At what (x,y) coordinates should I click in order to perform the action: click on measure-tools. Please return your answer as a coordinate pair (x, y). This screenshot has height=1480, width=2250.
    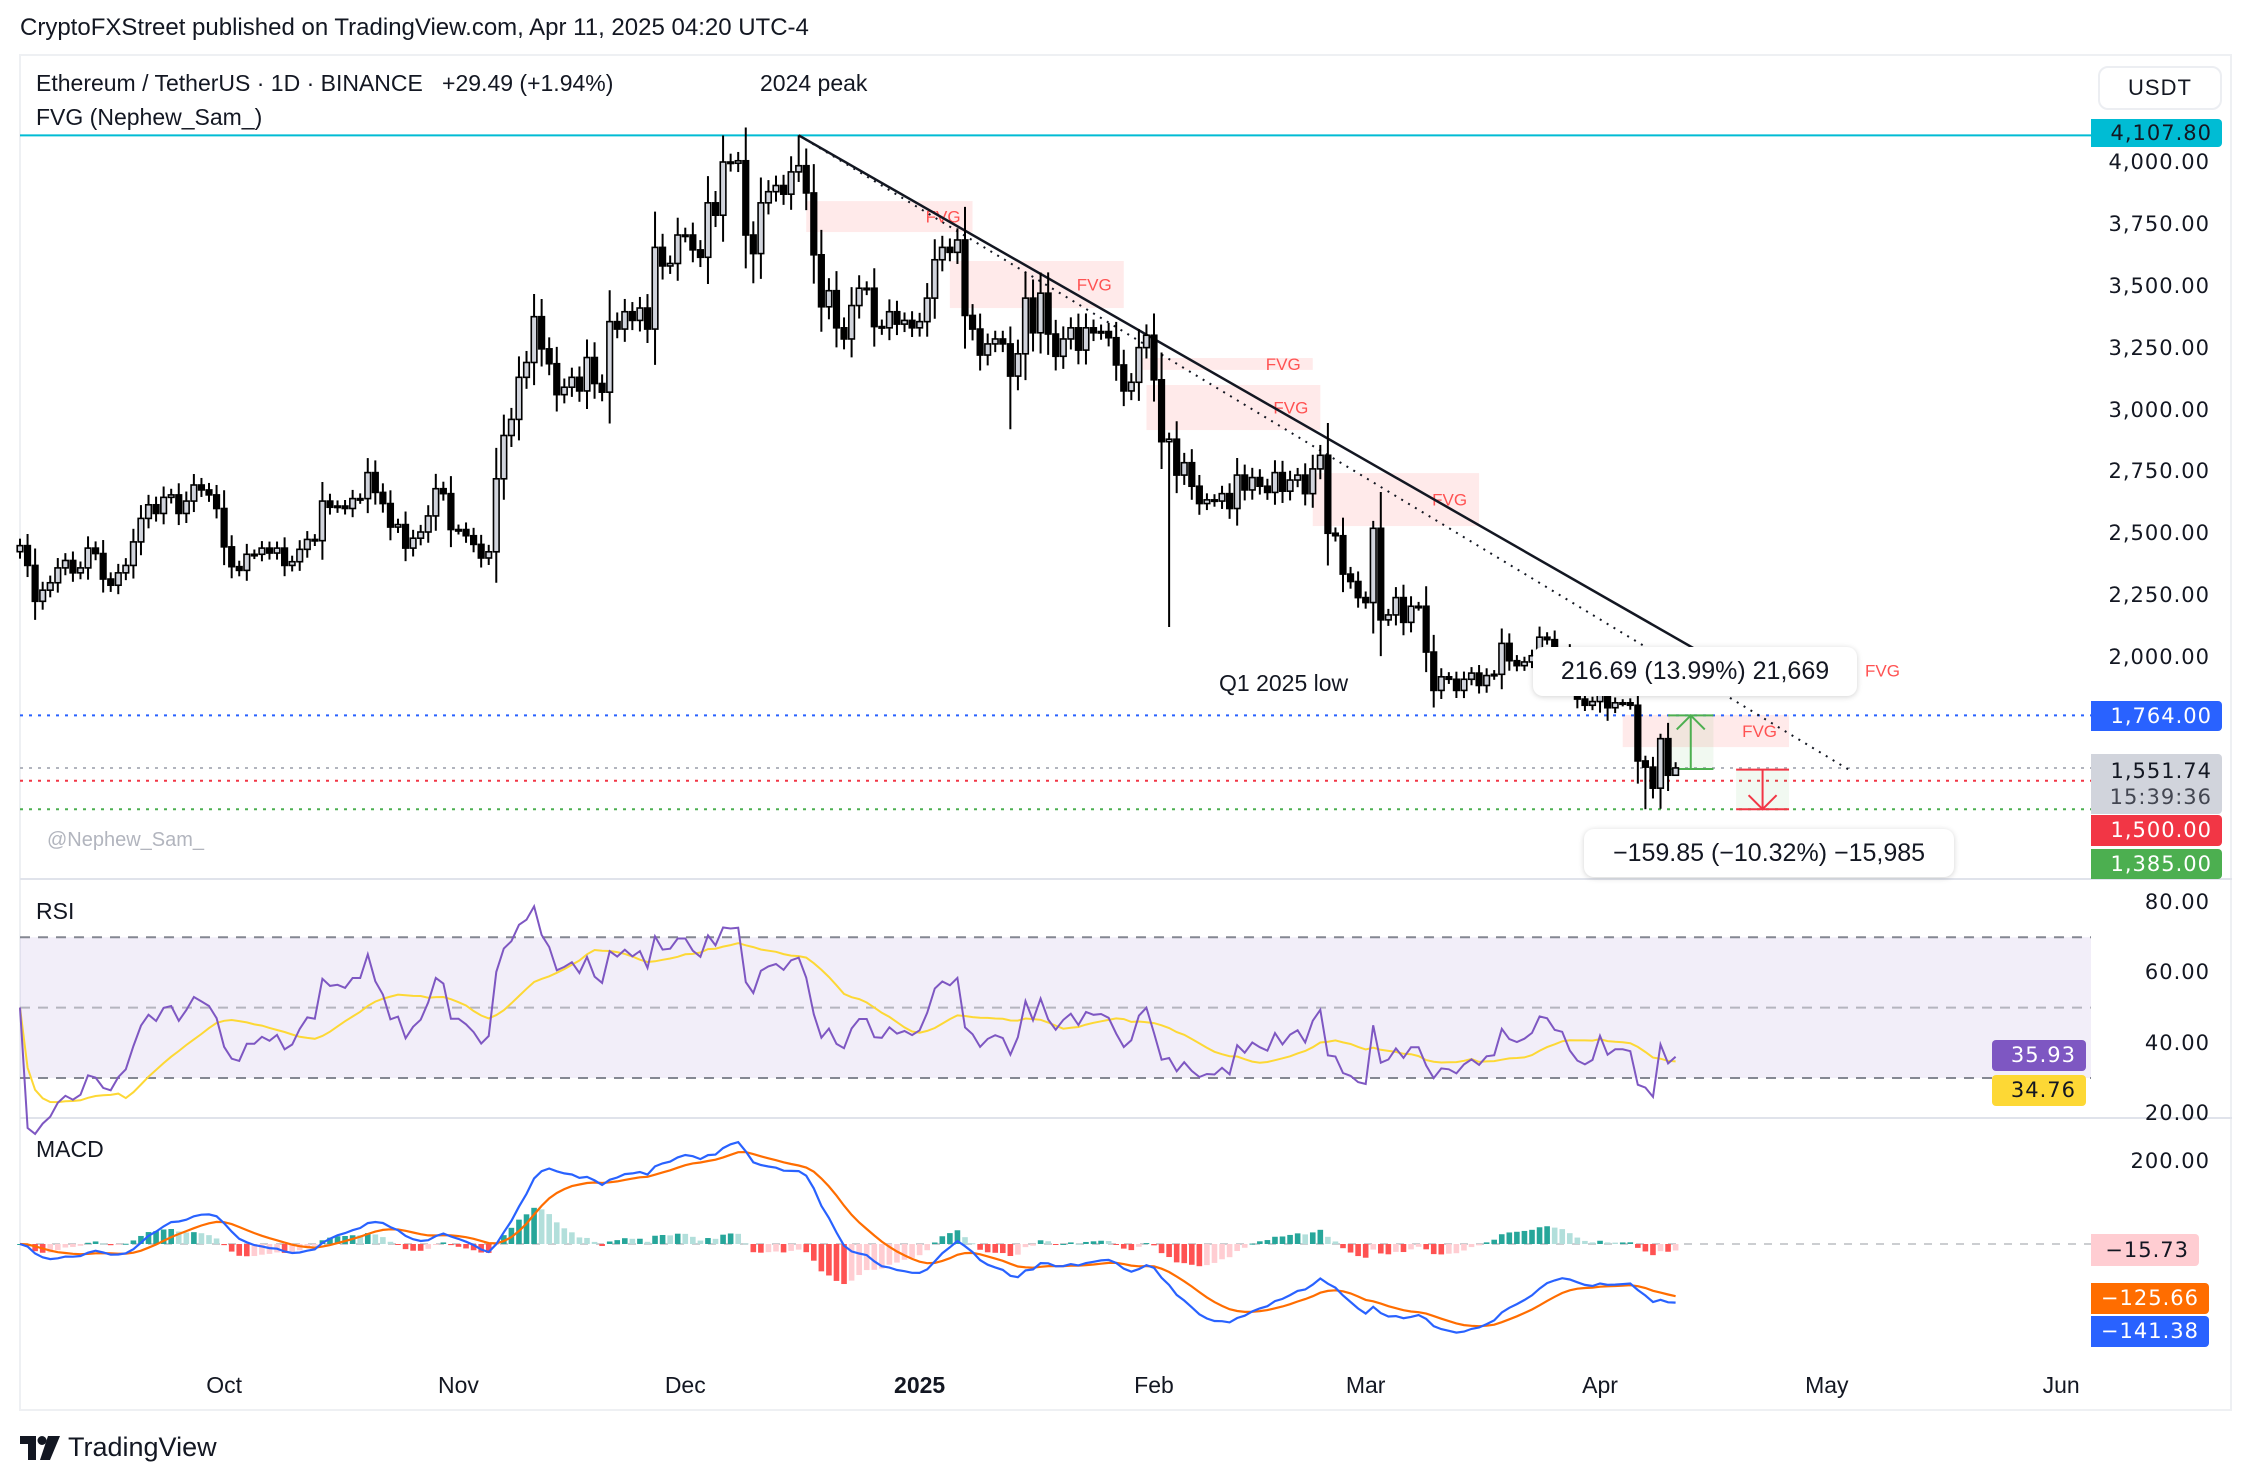
    Looking at the image, I should click on (1729, 762).